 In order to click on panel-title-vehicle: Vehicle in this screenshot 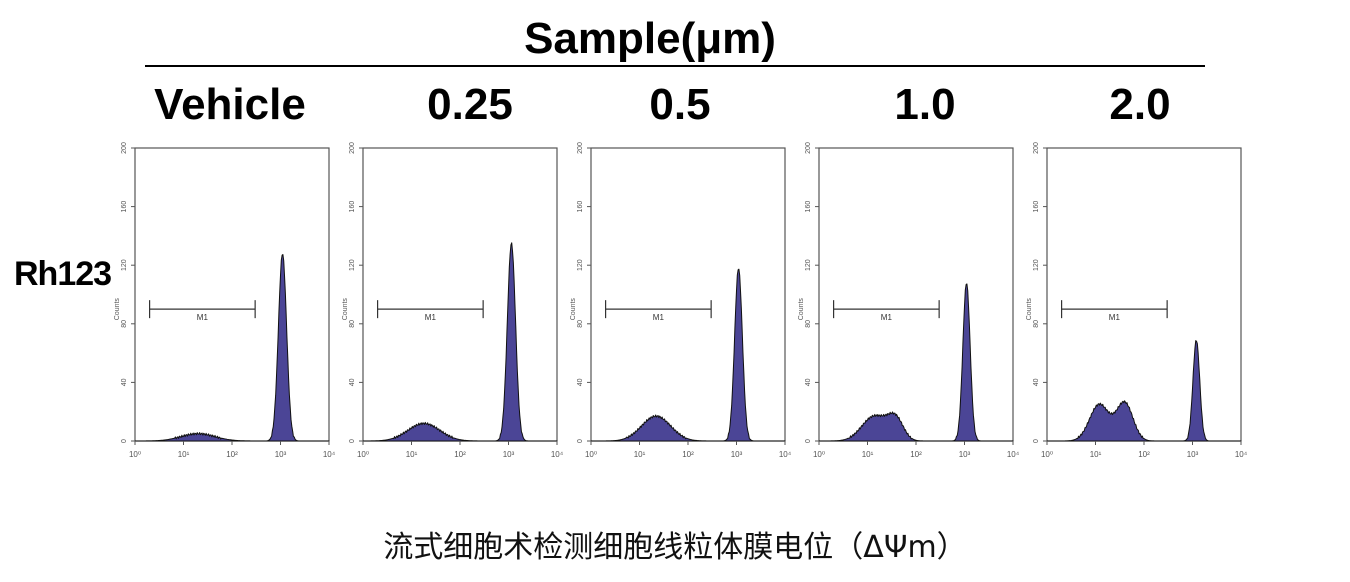, I will do `click(230, 104)`.